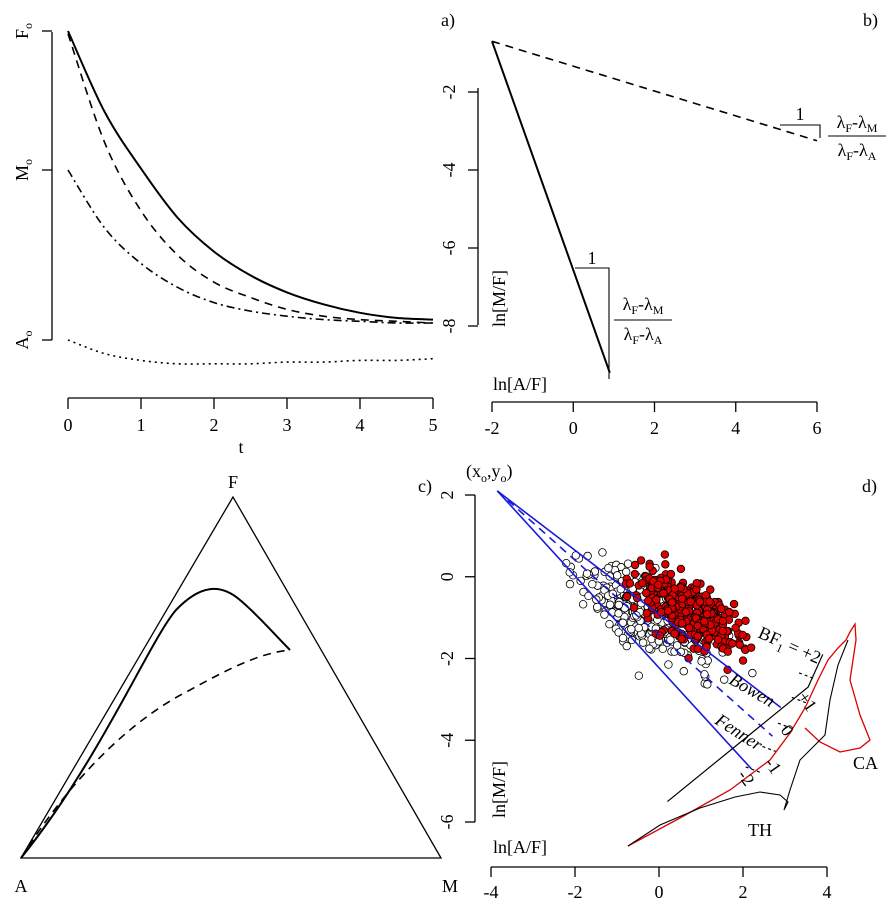  Describe the element at coordinates (800, 114) in the screenshot. I see `slope-one-dashed: 1` at that location.